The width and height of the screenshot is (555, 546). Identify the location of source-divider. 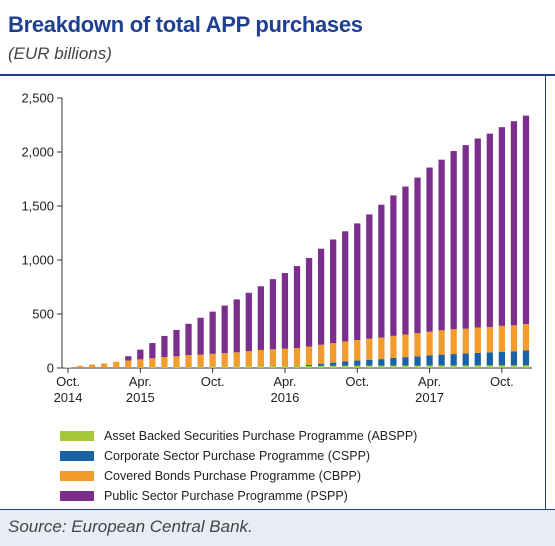
(277, 509).